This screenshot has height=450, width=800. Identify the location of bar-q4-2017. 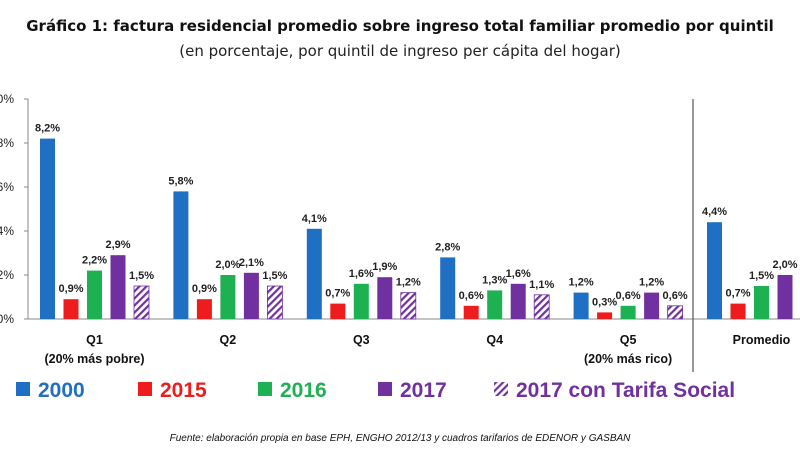
(518, 301).